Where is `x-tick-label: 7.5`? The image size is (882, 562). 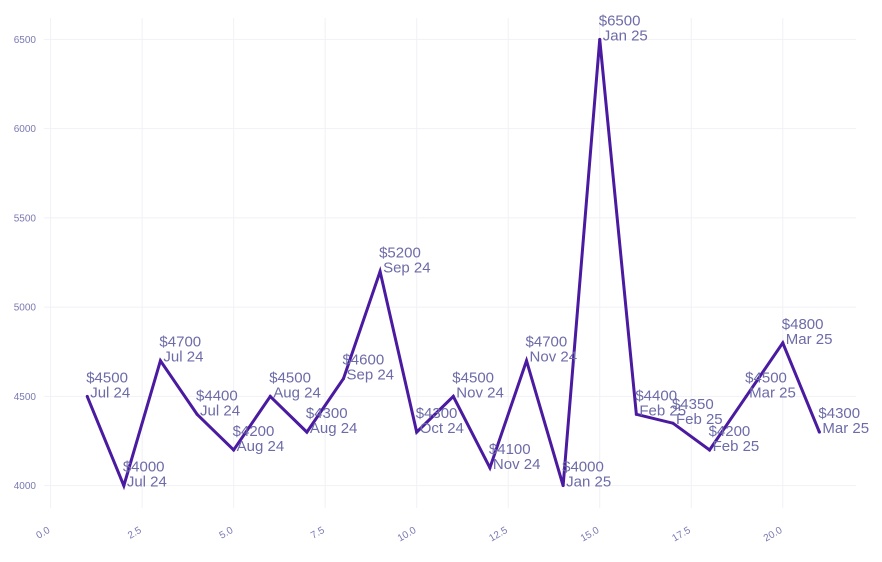
x-tick-label: 7.5 is located at coordinates (318, 533).